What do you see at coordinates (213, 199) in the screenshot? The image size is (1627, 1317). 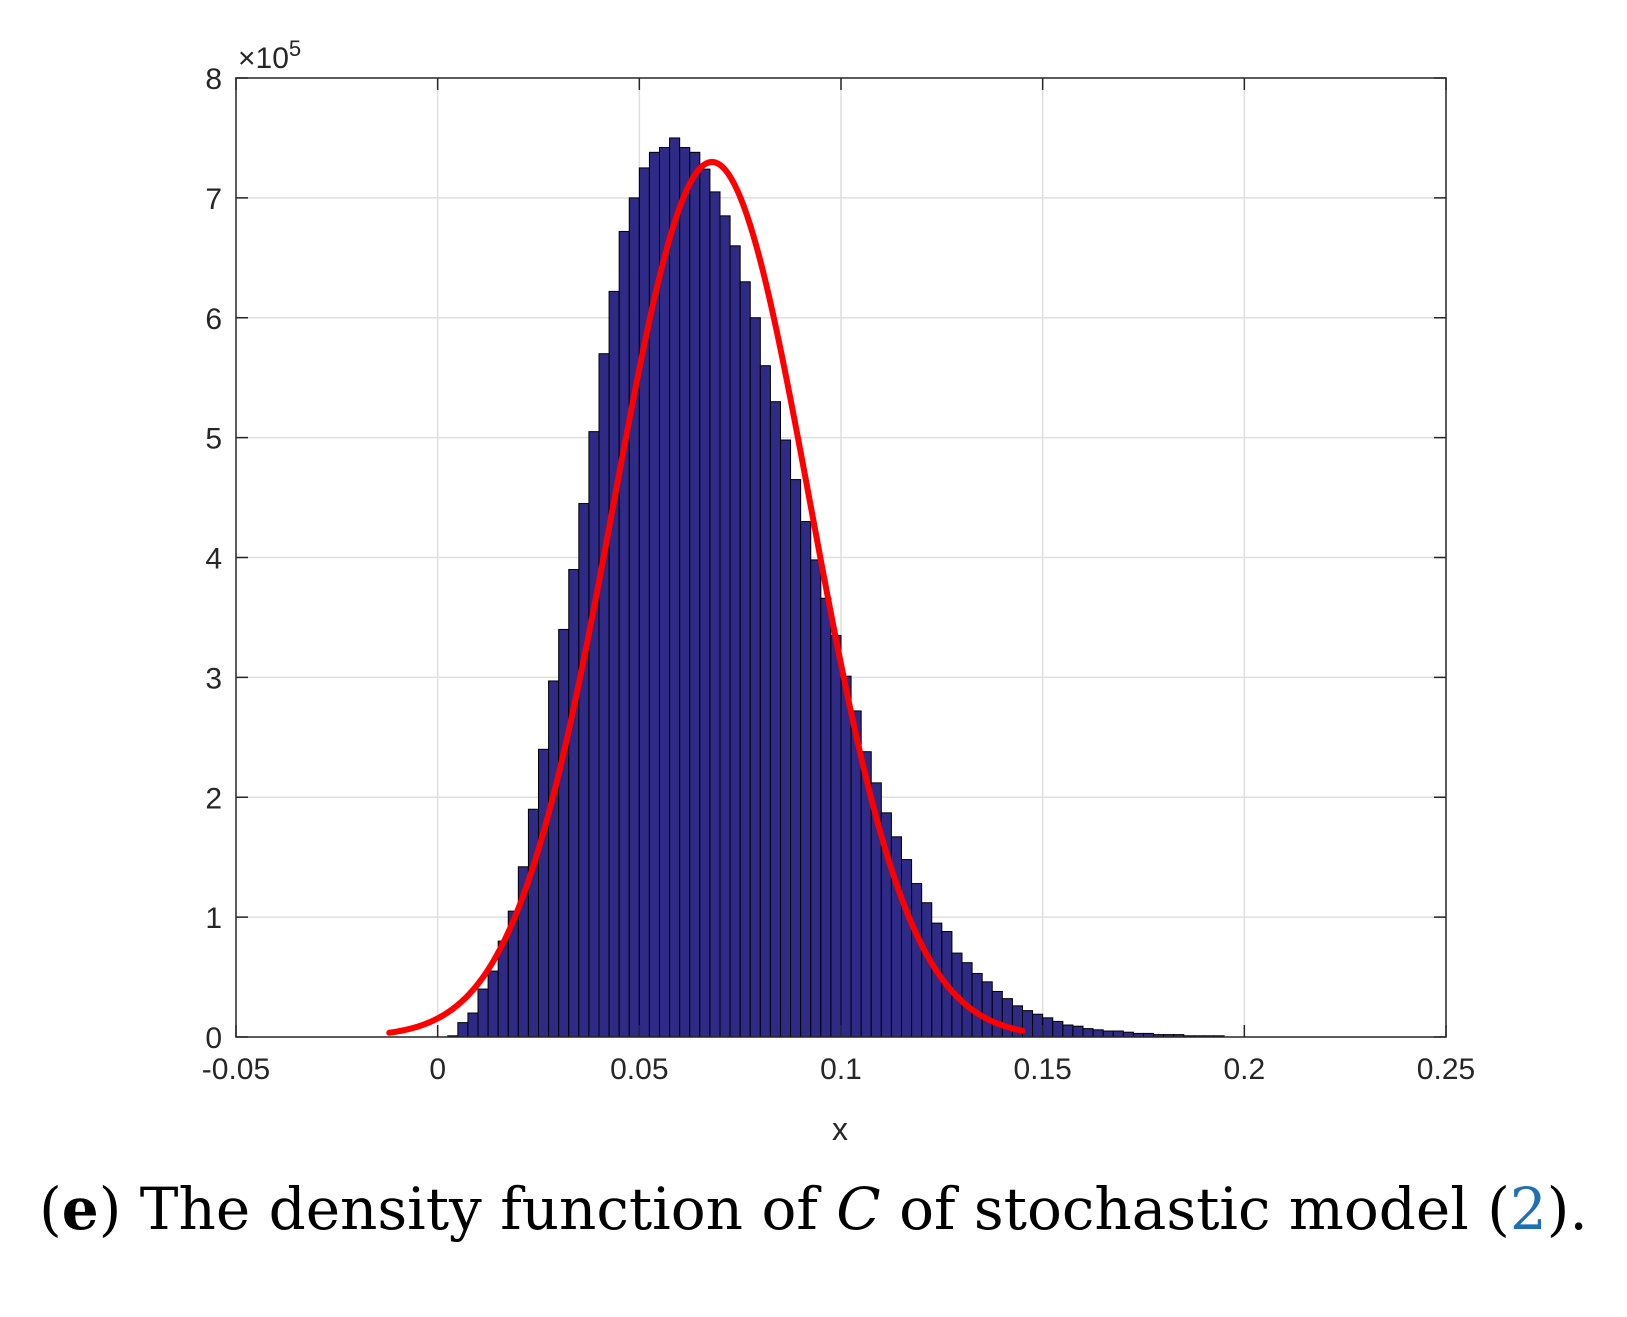 I see `y-tick-label: 7` at bounding box center [213, 199].